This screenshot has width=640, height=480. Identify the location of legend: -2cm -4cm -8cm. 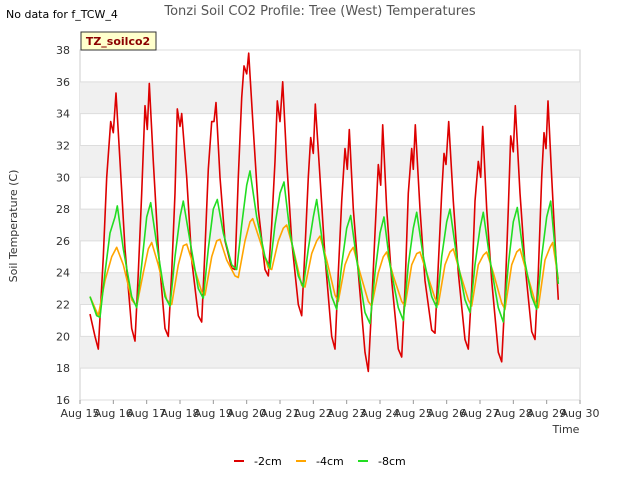
(320, 461).